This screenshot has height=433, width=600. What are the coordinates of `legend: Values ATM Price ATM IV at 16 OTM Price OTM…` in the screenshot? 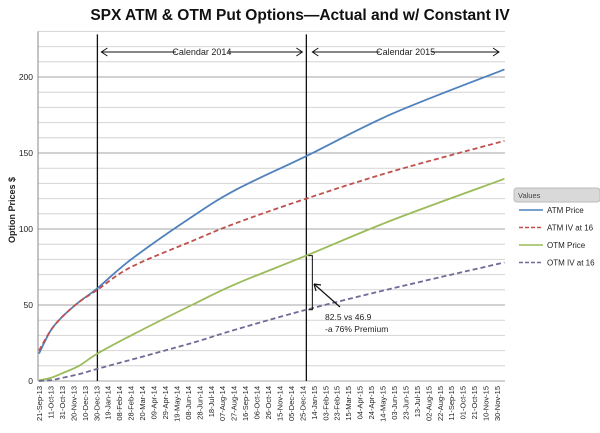 It's located at (556, 227).